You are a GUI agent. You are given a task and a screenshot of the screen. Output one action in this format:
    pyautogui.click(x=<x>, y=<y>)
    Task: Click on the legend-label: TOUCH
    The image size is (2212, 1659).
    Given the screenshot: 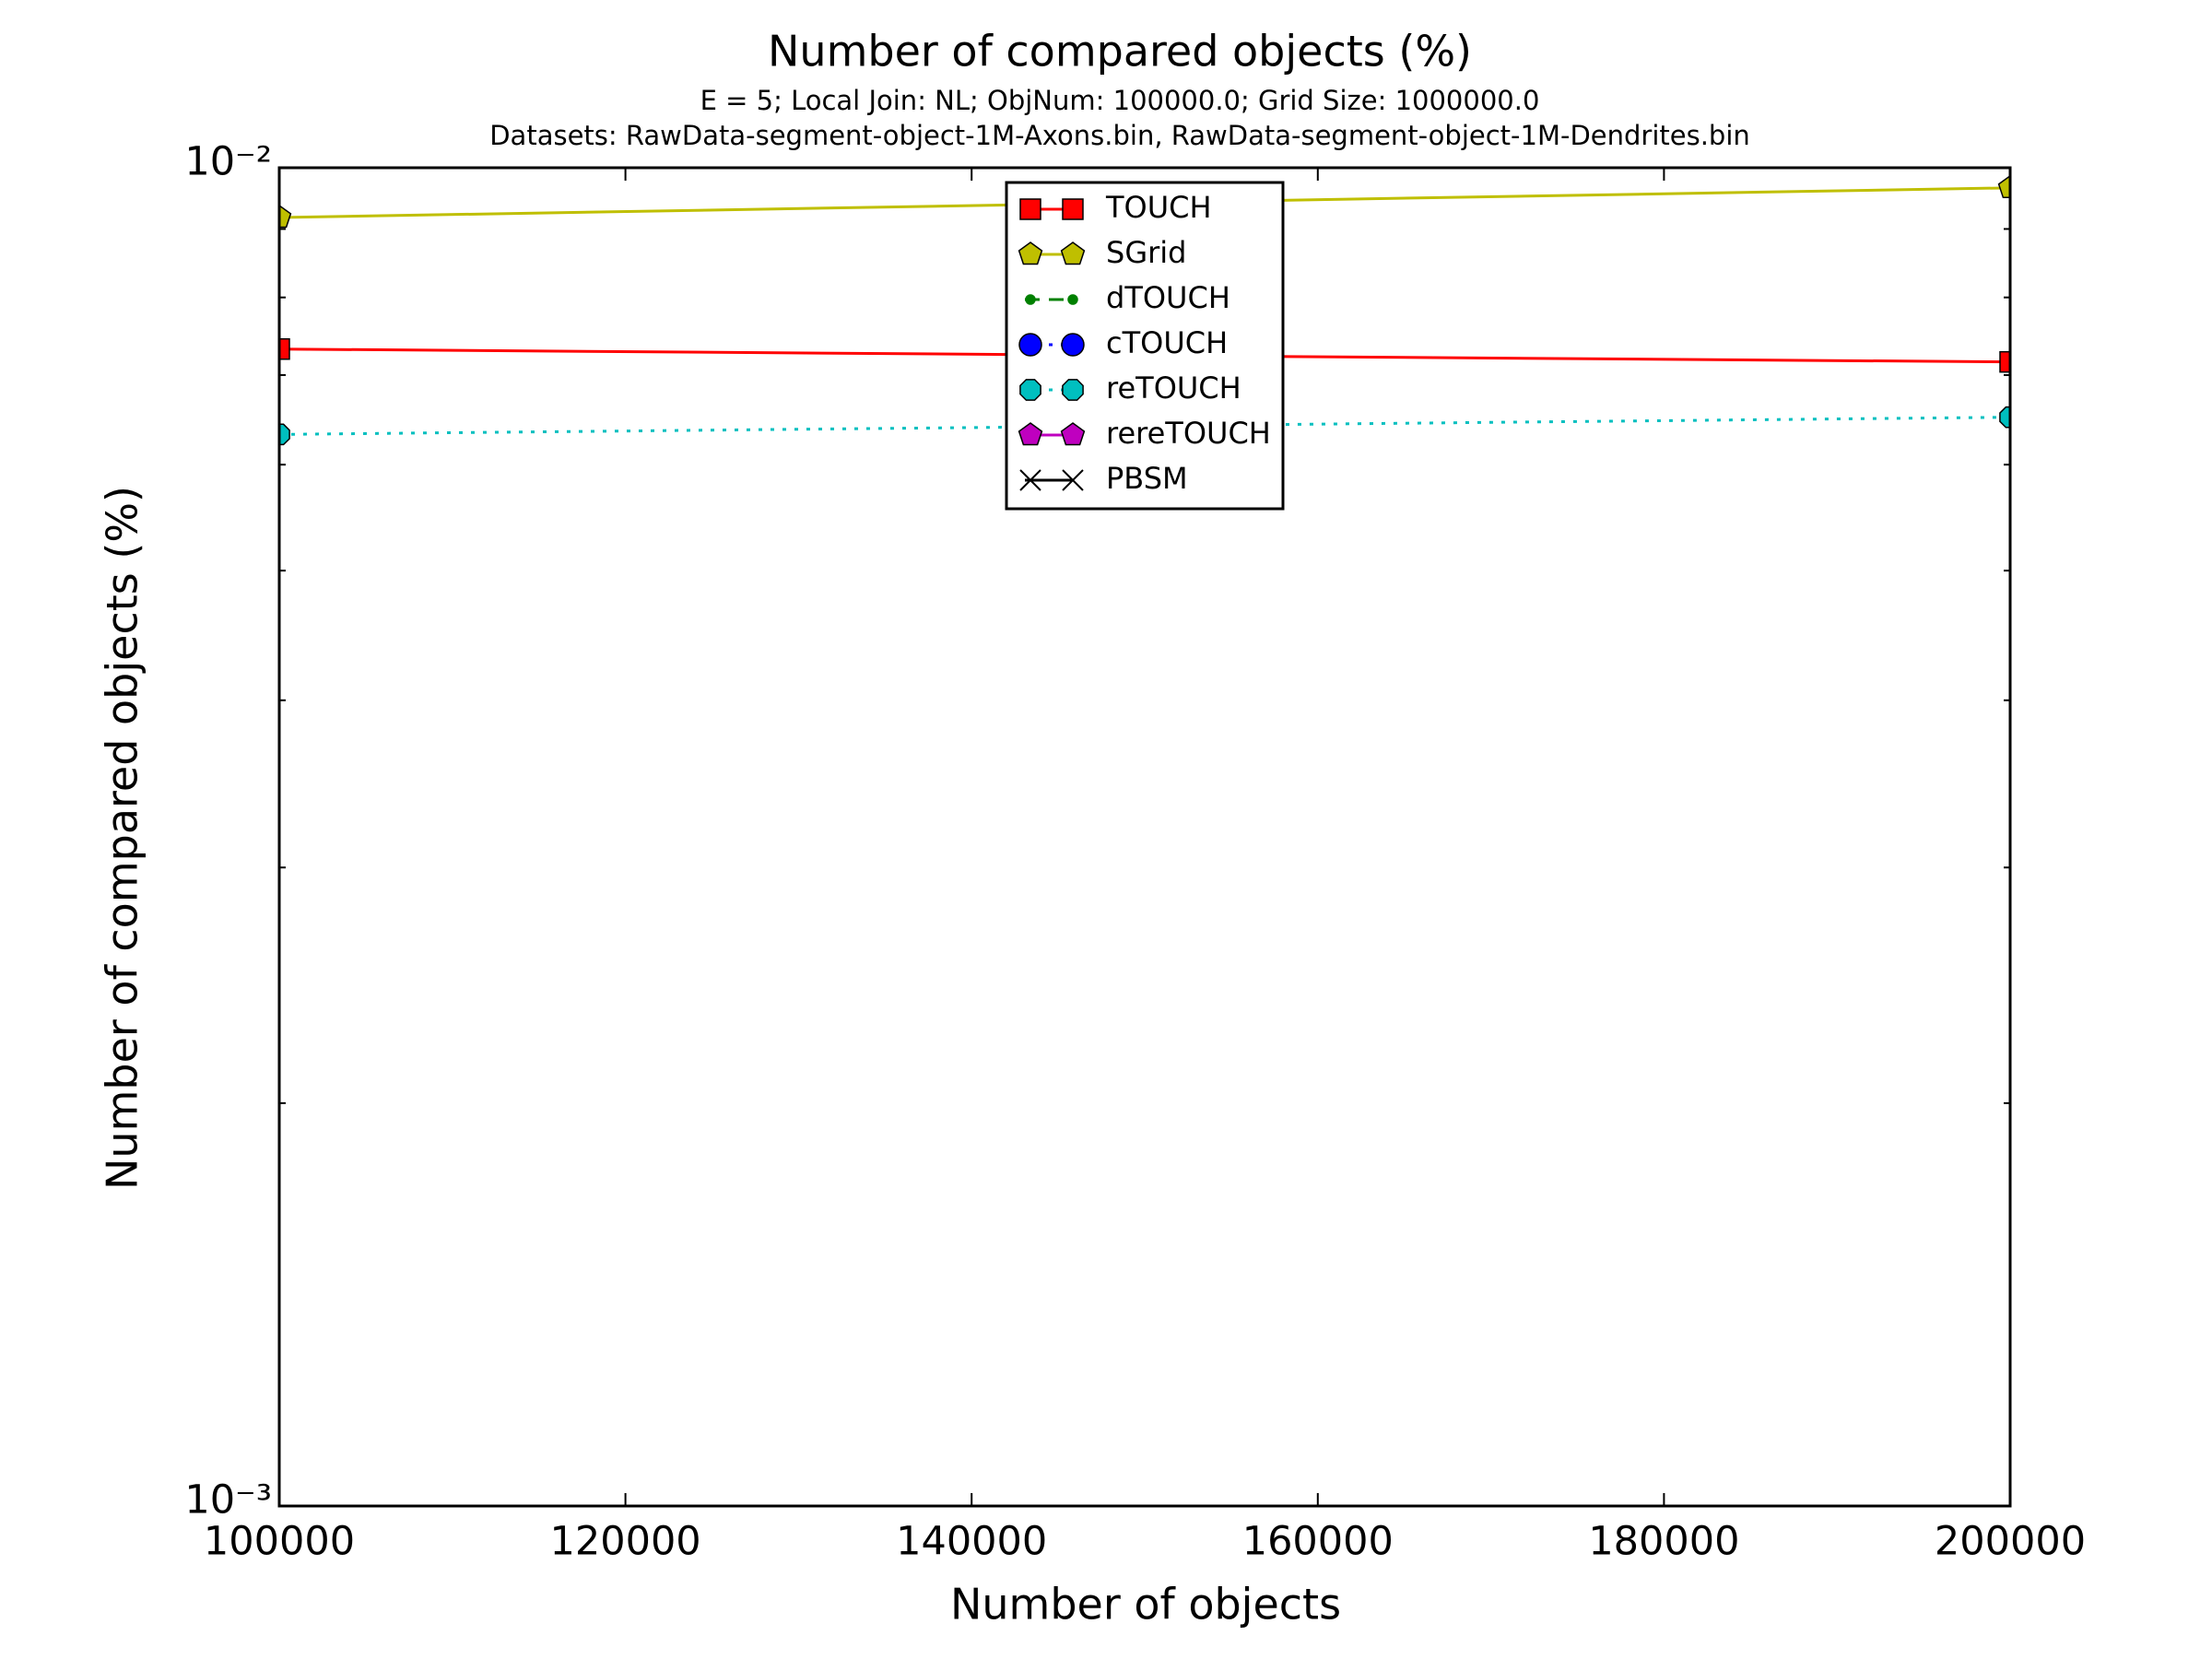 What is the action you would take?
    pyautogui.click(x=1158, y=207)
    